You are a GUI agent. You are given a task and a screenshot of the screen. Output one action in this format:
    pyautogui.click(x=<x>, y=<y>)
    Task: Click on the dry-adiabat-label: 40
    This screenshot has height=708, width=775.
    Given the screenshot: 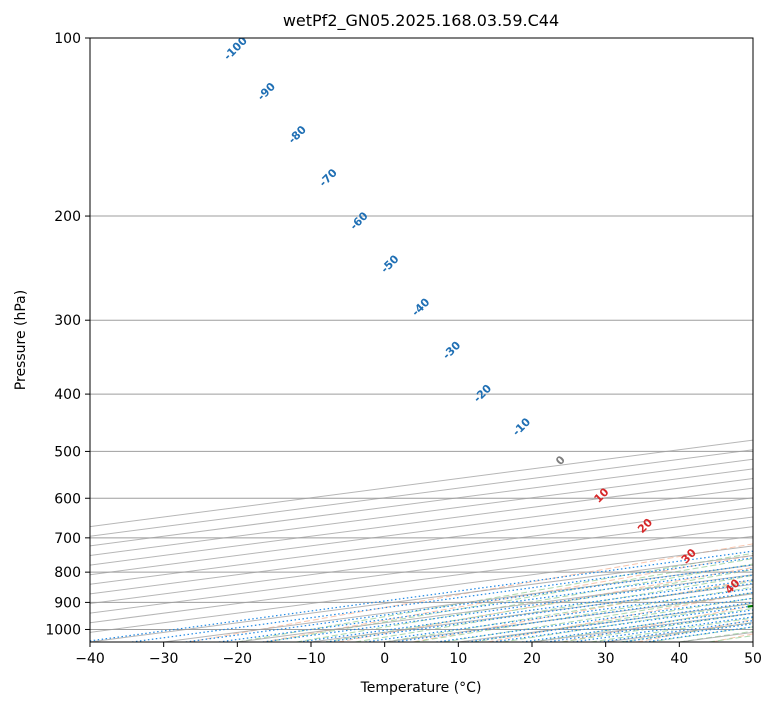 What is the action you would take?
    pyautogui.click(x=733, y=586)
    